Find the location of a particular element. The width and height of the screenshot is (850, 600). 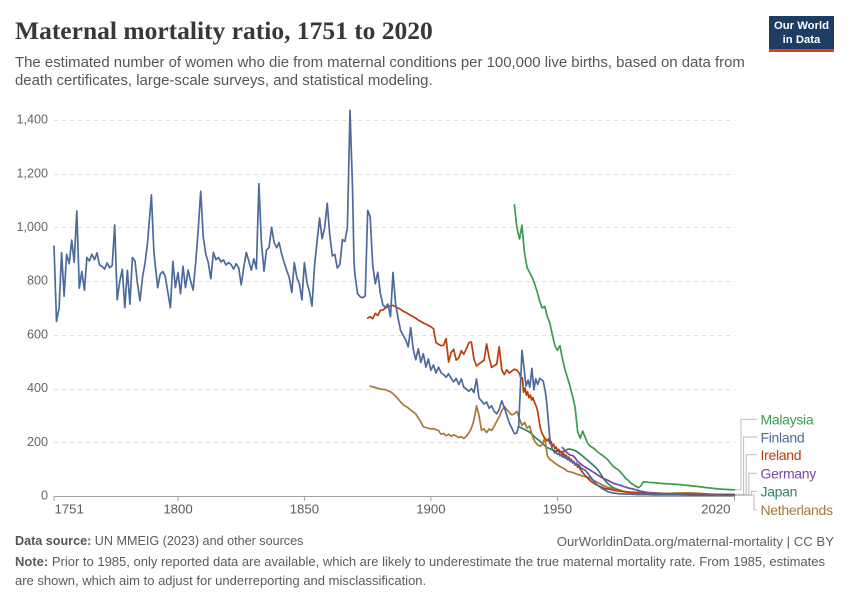

svg-text: 1,000 is located at coordinates (32, 227).